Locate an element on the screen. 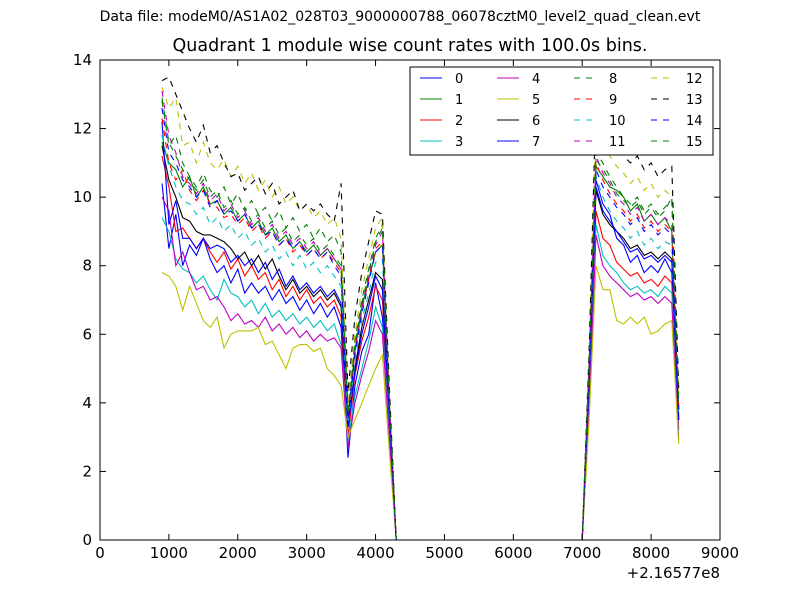  legend-label-5: 5 is located at coordinates (536, 100).